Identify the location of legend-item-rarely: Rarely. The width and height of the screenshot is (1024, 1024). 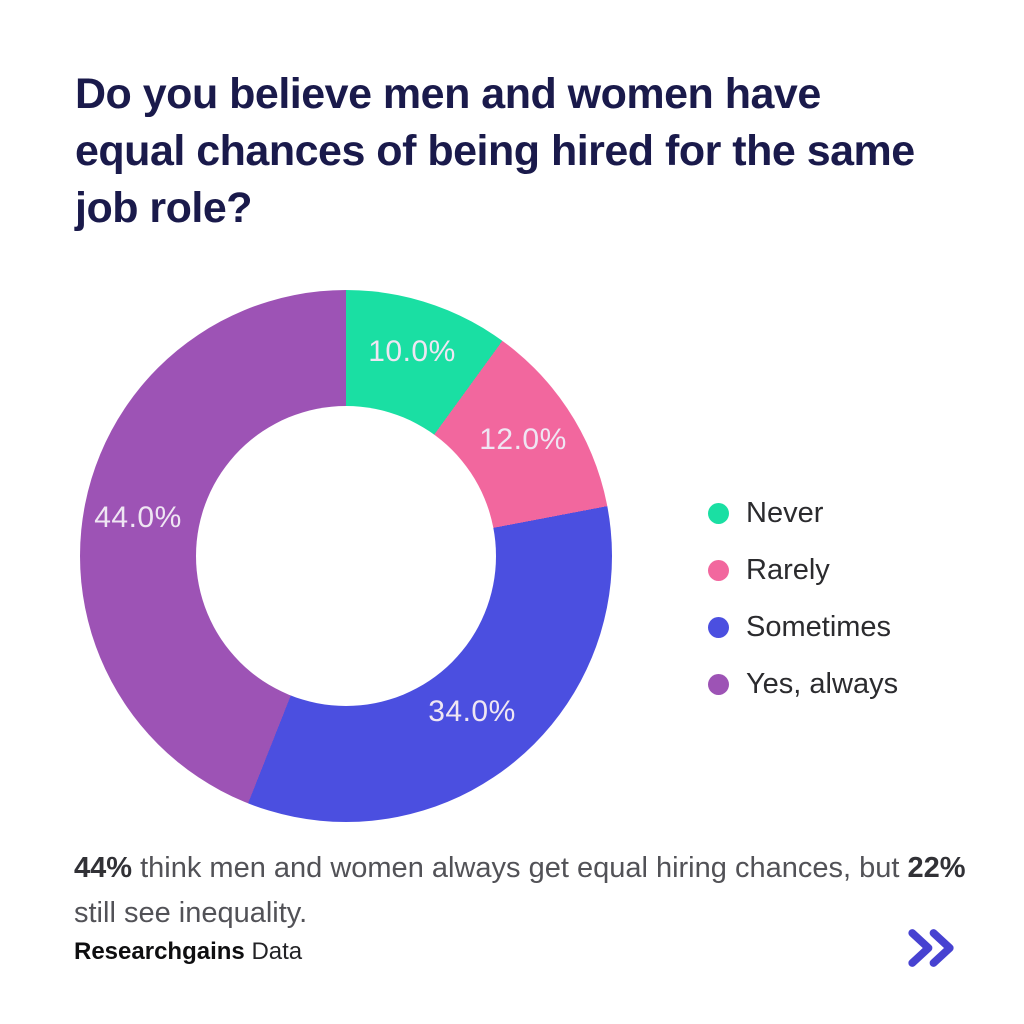
(803, 570).